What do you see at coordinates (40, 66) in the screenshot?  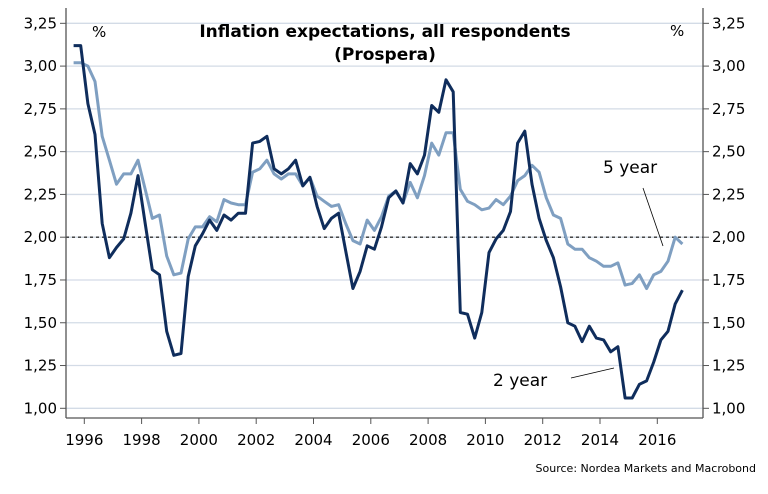 I see `y-tick-label-left: 3,00` at bounding box center [40, 66].